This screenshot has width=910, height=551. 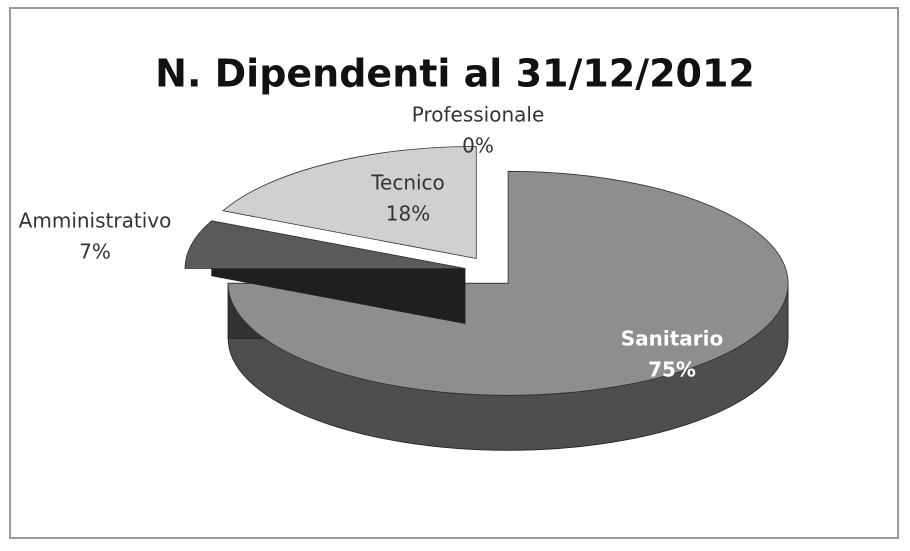 What do you see at coordinates (408, 214) in the screenshot?
I see `slice-label-value: 18%` at bounding box center [408, 214].